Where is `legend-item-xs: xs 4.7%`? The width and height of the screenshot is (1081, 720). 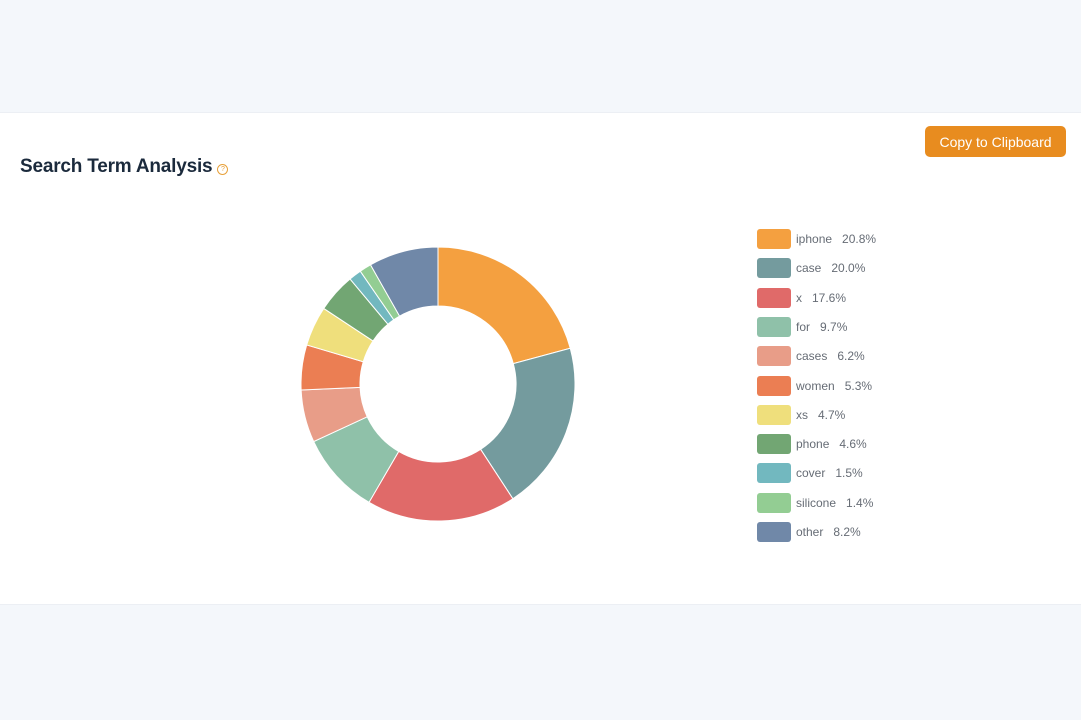
legend-item-xs: xs 4.7% is located at coordinates (801, 414).